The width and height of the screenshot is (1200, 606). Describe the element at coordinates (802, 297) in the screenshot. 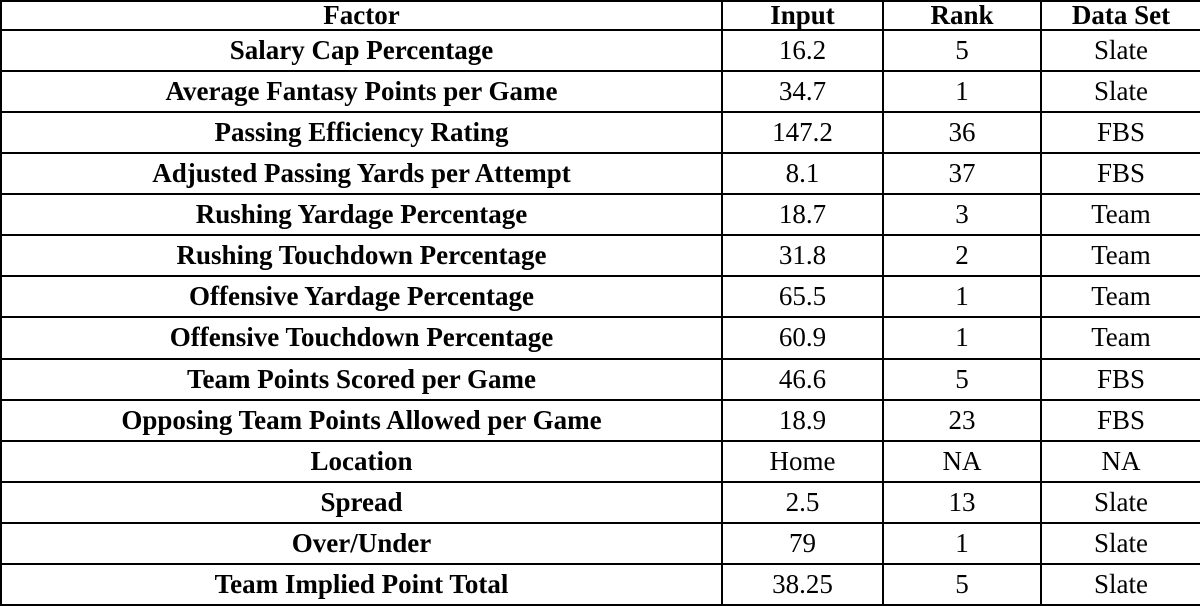

I see `cell-input: 65.5` at that location.